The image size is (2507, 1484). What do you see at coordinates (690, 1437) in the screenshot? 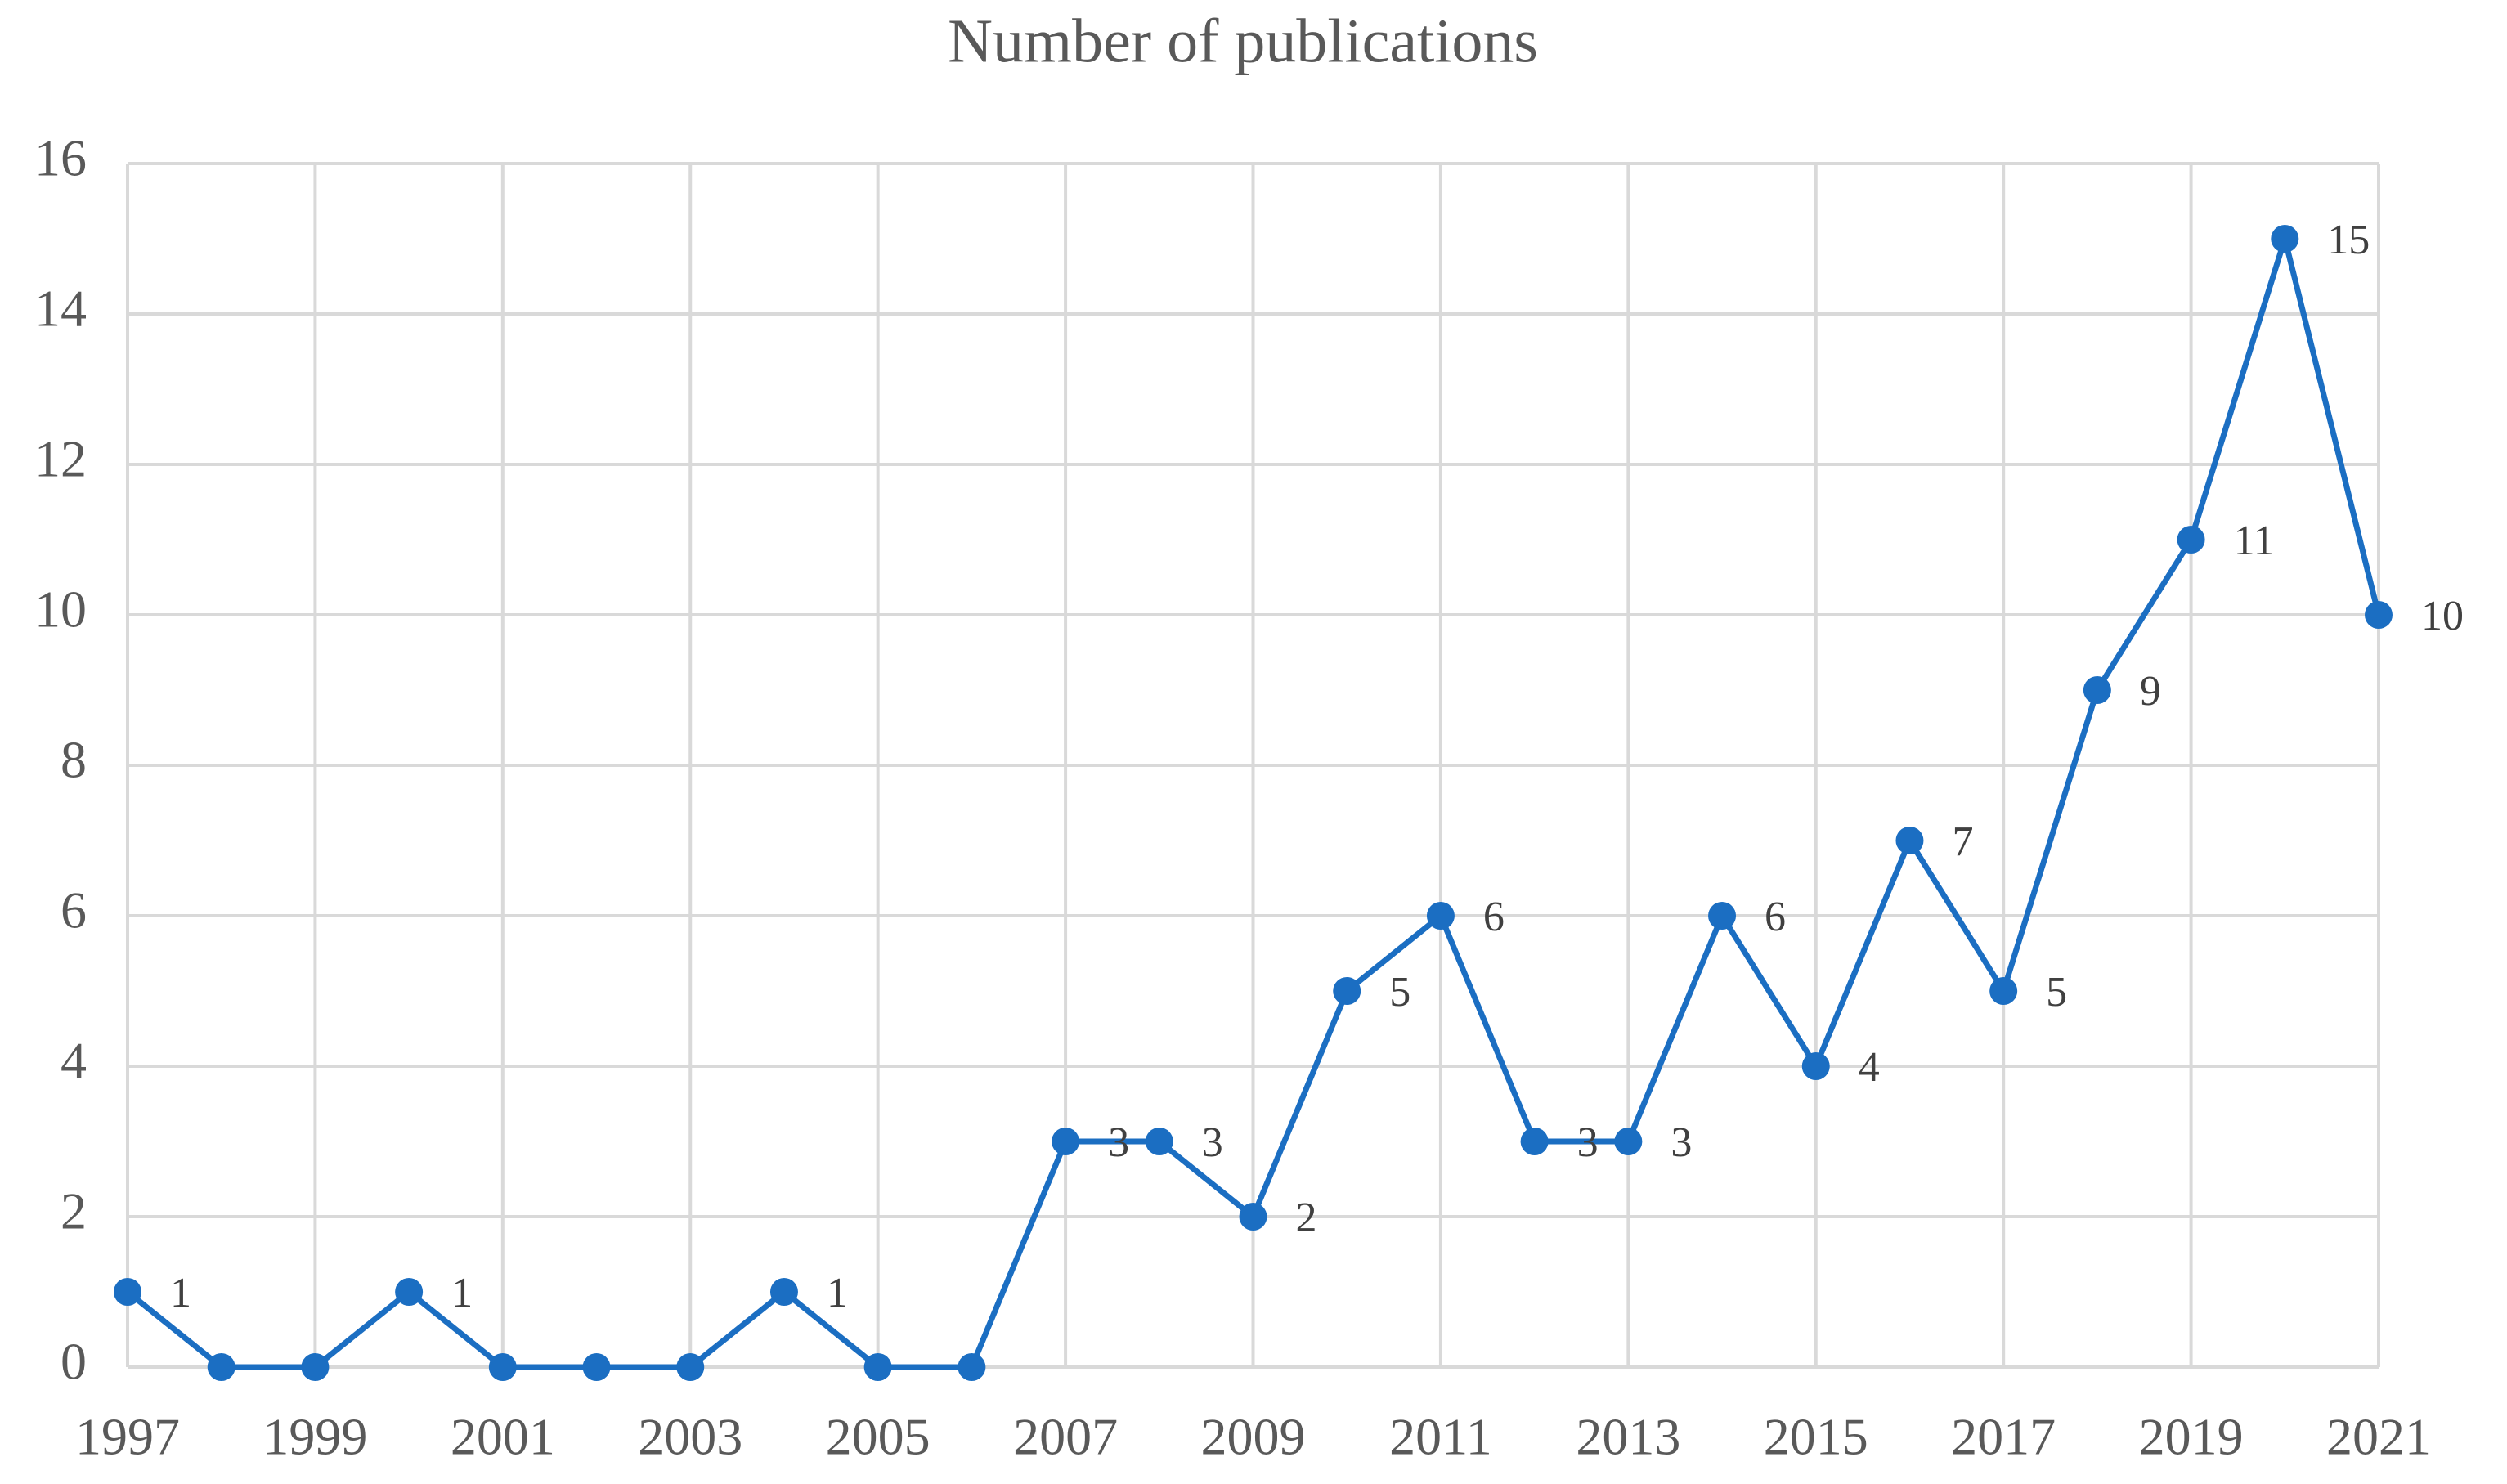
I see `x-tick-label: 2003` at bounding box center [690, 1437].